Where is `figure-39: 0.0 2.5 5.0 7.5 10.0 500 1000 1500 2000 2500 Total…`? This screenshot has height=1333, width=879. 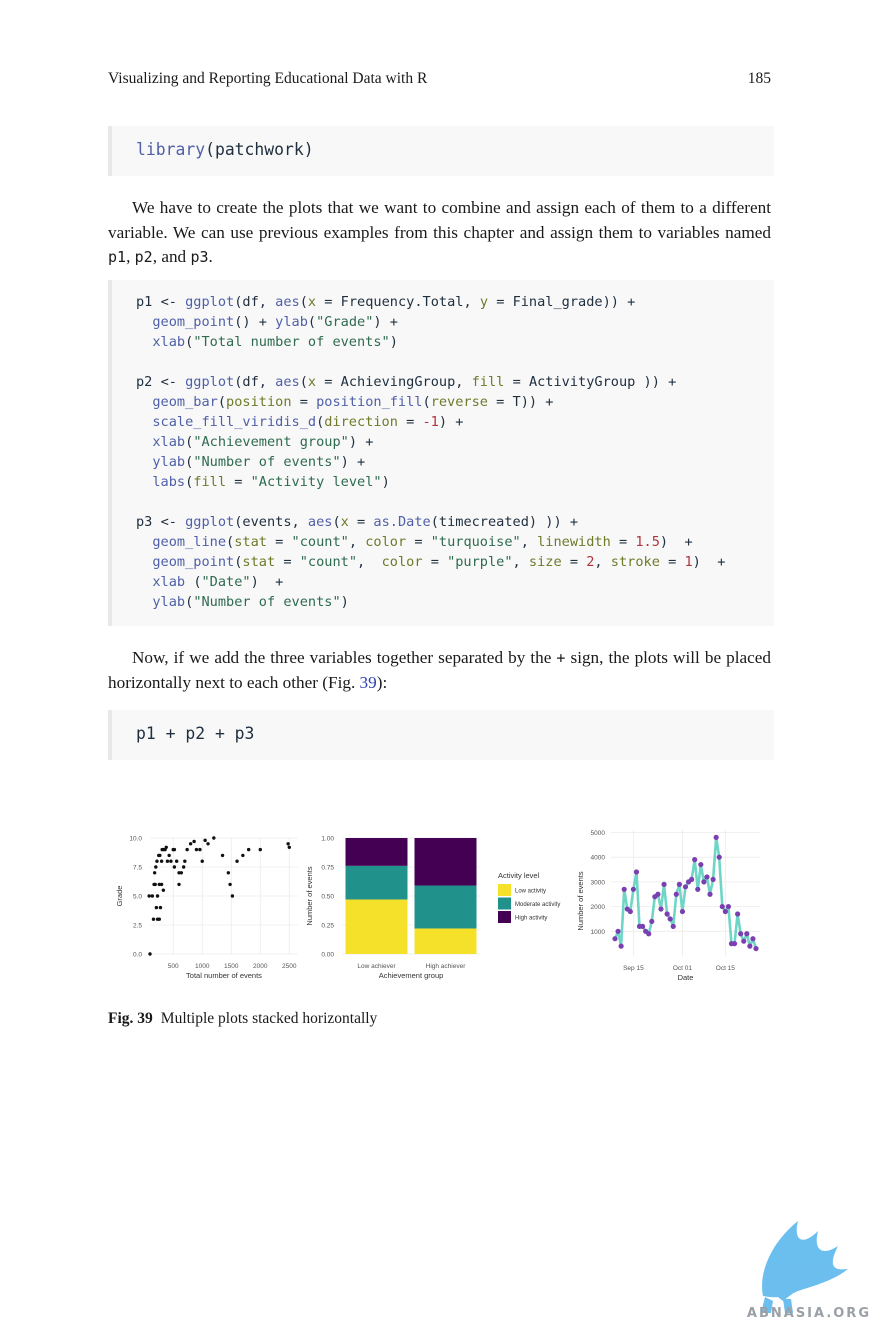
figure-39: 0.0 2.5 5.0 7.5 10.0 500 1000 1500 2000 2500 Total… is located at coordinates (439, 906).